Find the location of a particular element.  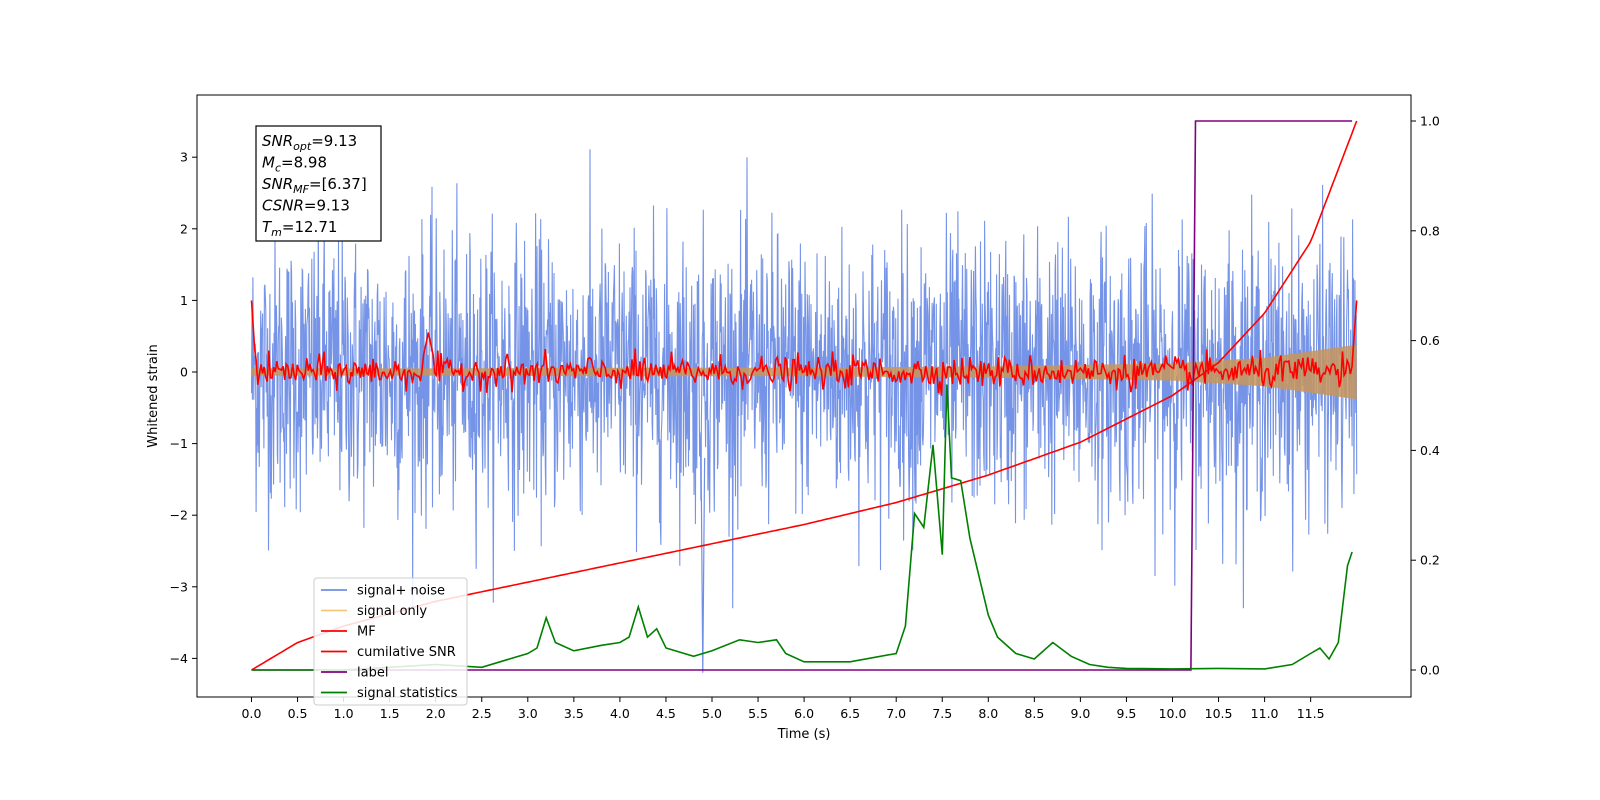

y-left-tick-label: 0 is located at coordinates (184, 372).